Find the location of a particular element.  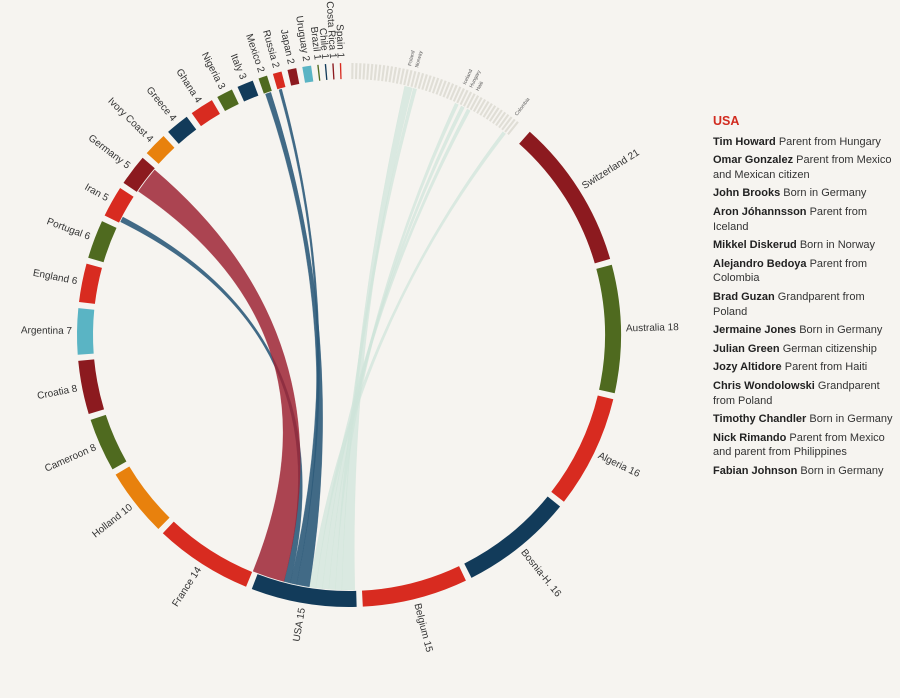

player-note: Born in Norway is located at coordinates (836, 245).